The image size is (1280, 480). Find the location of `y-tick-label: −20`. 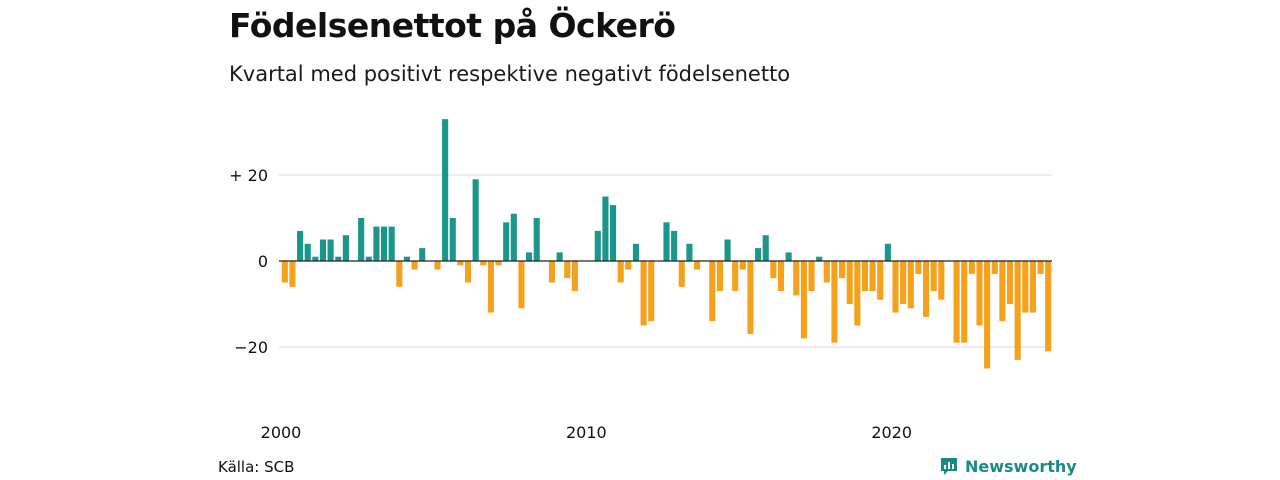

y-tick-label: −20 is located at coordinates (251, 347).